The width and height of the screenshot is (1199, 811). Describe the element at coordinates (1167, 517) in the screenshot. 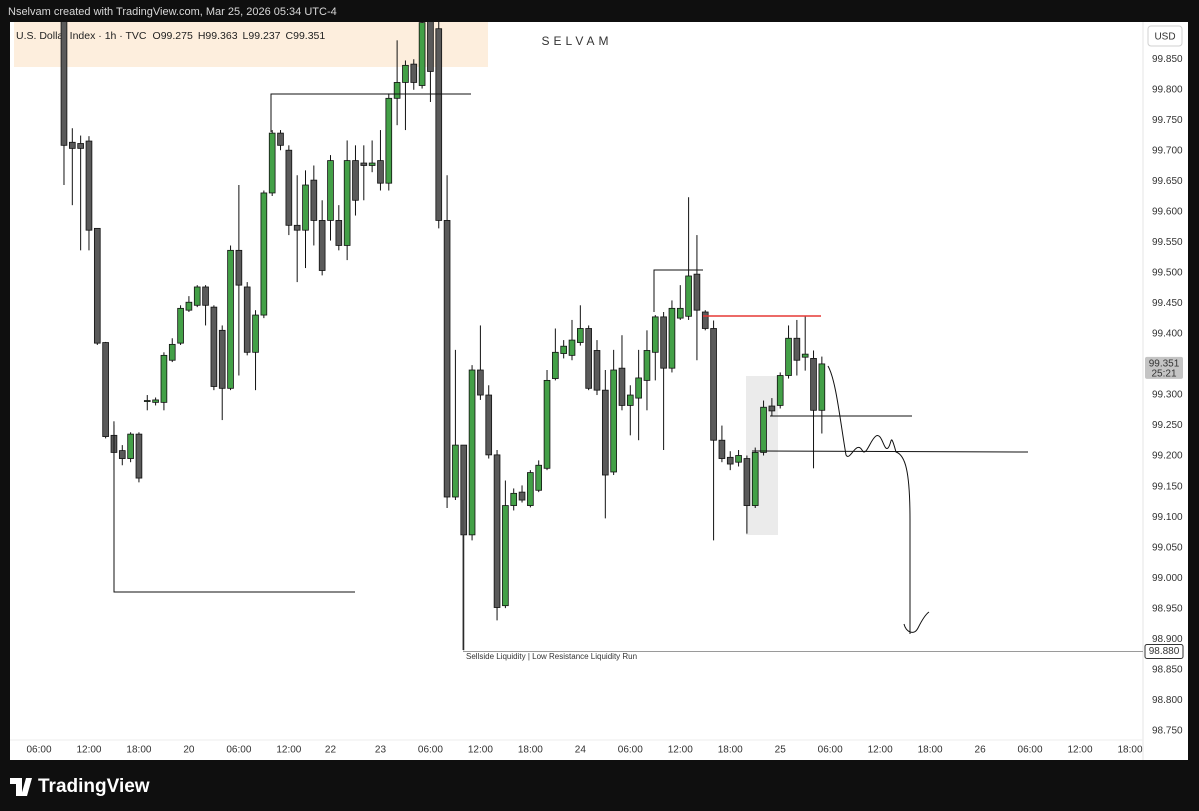

I see `y-tick-label: 99.100` at that location.